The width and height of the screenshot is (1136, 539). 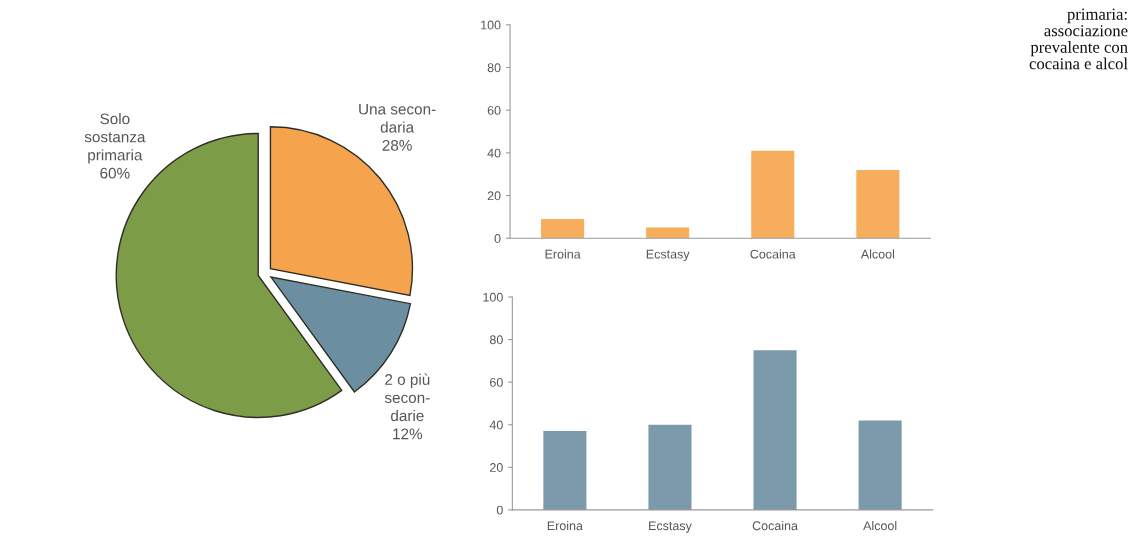 I want to click on data-label: 12%, so click(x=408, y=434).